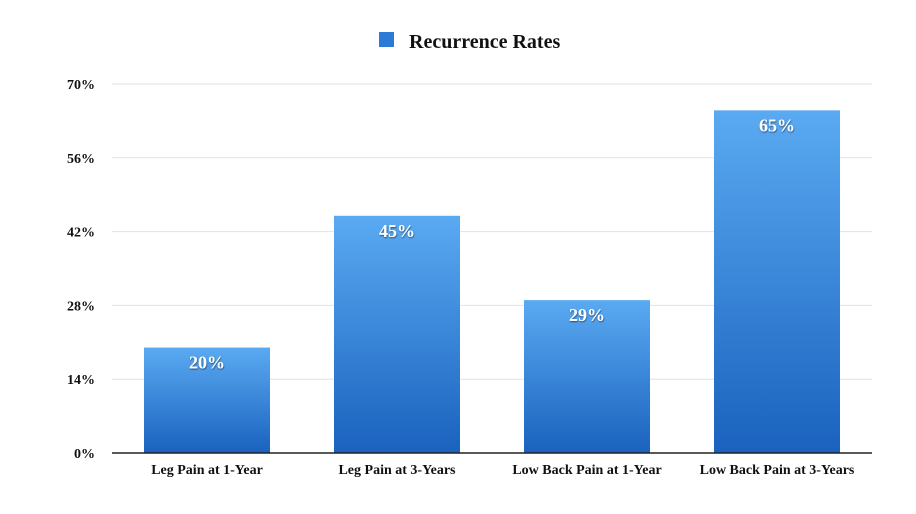  What do you see at coordinates (397, 231) in the screenshot?
I see `data-label: 45%` at bounding box center [397, 231].